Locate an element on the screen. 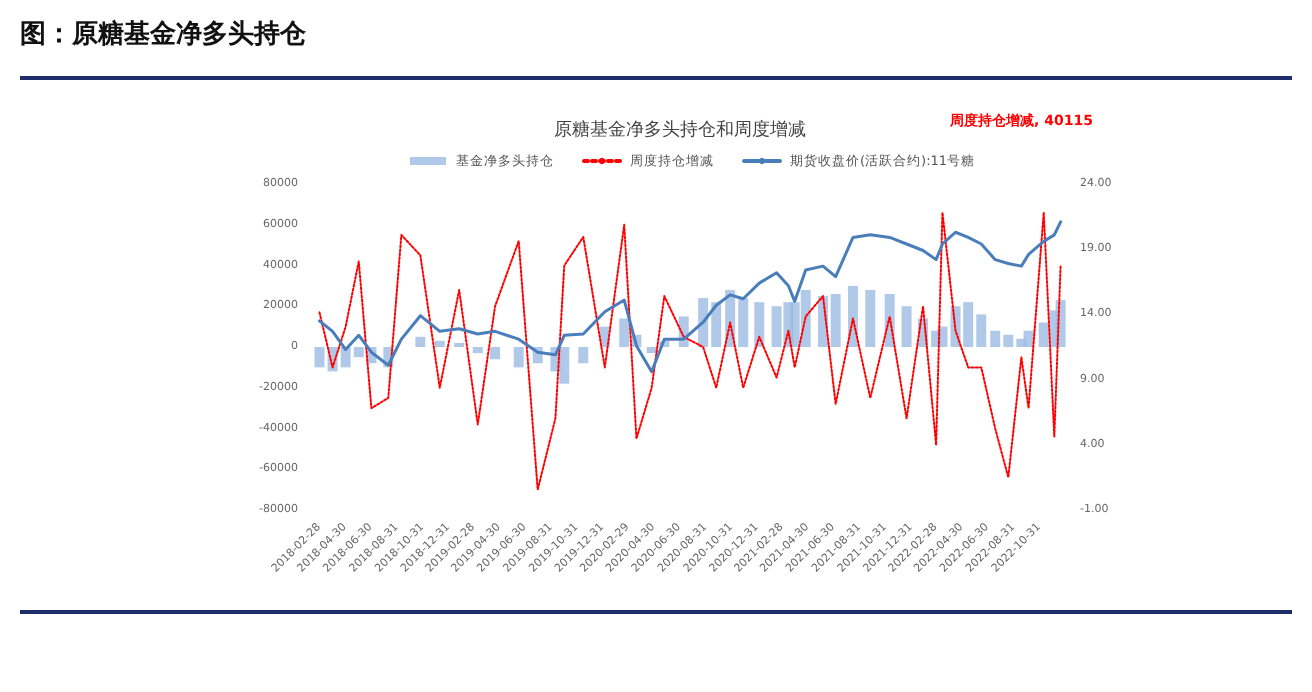 The width and height of the screenshot is (1312, 692). chart-subtitle: 原糖基金净多头持仓和周度增减 is located at coordinates (680, 130).